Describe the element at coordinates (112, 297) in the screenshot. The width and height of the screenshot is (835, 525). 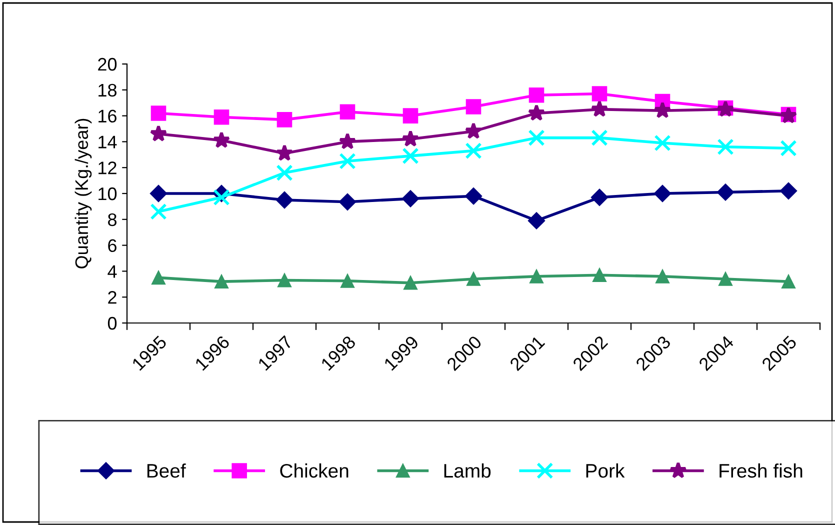
I see `y-tick-label: 2` at that location.